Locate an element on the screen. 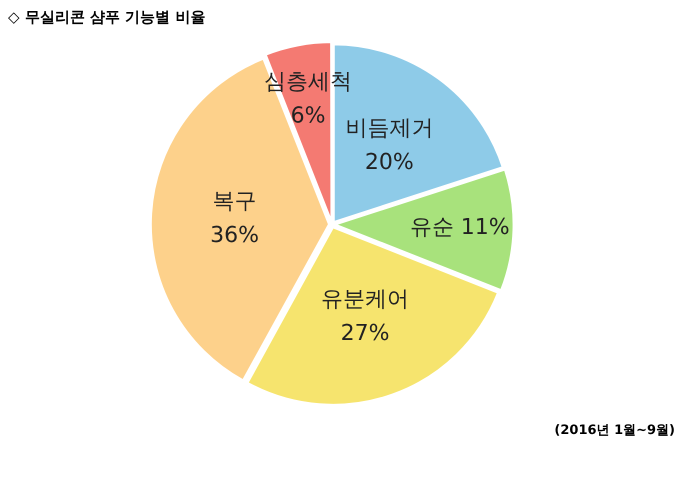  slice-label: 비듬제거 is located at coordinates (388, 129).